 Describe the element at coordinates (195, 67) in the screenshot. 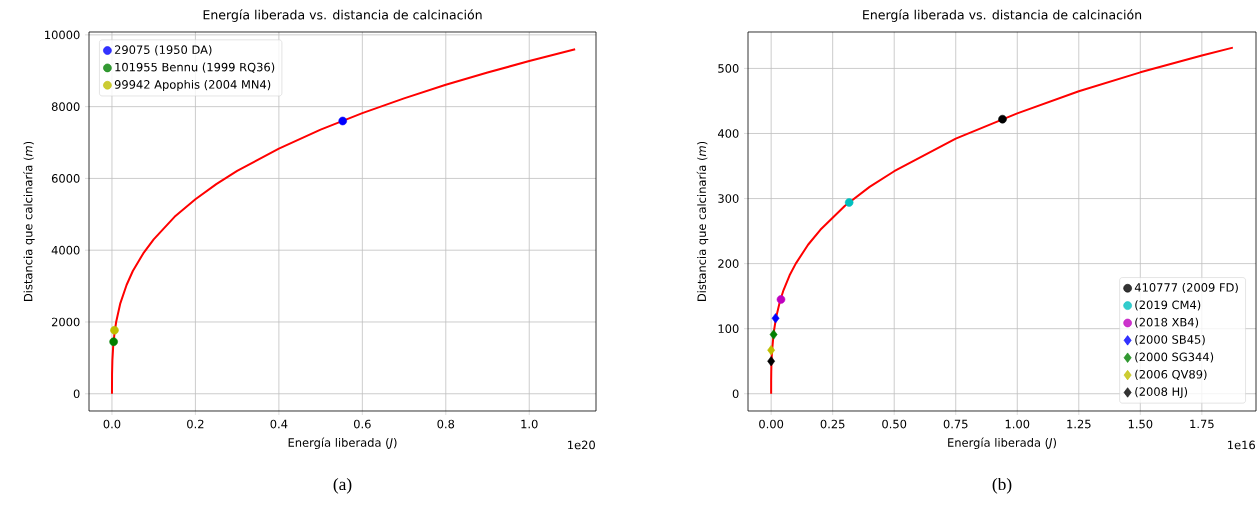

I see `legend-label: 101955 Bennu (1999 RQ36)` at that location.